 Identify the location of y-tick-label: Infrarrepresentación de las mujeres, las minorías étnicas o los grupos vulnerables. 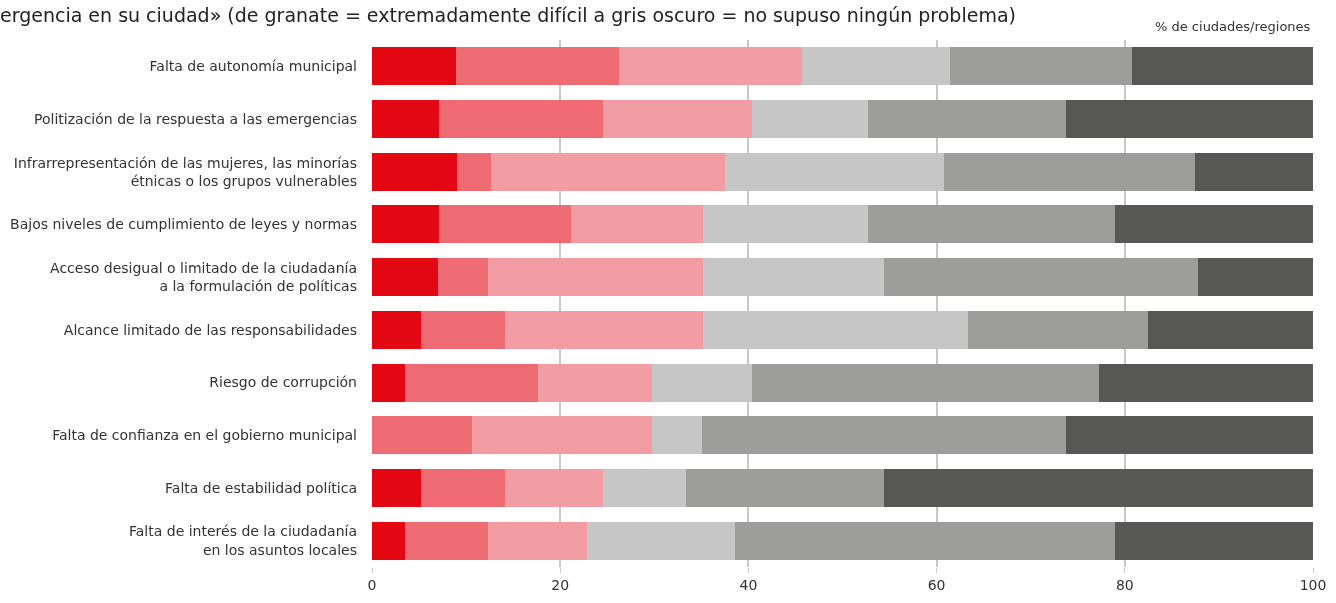
(185, 171).